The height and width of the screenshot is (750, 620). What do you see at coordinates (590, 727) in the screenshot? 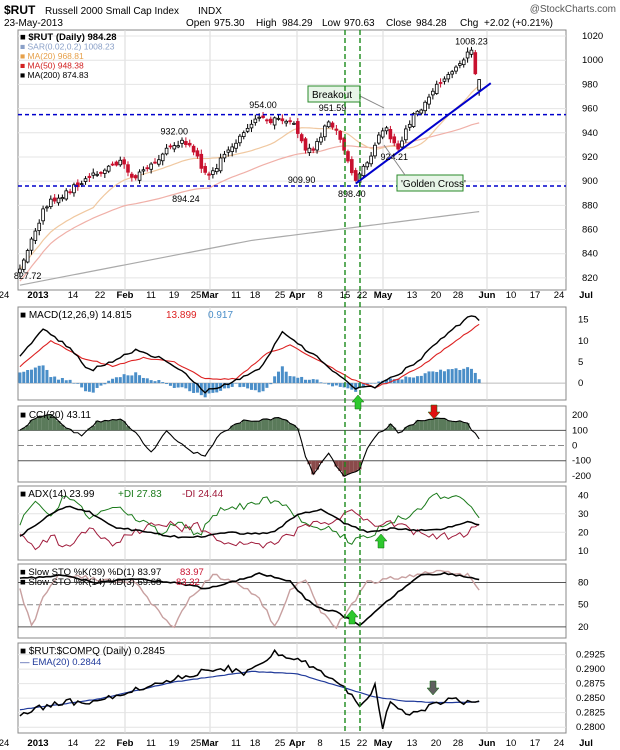
I see `ratio-y-tick: 0.2800` at bounding box center [590, 727].